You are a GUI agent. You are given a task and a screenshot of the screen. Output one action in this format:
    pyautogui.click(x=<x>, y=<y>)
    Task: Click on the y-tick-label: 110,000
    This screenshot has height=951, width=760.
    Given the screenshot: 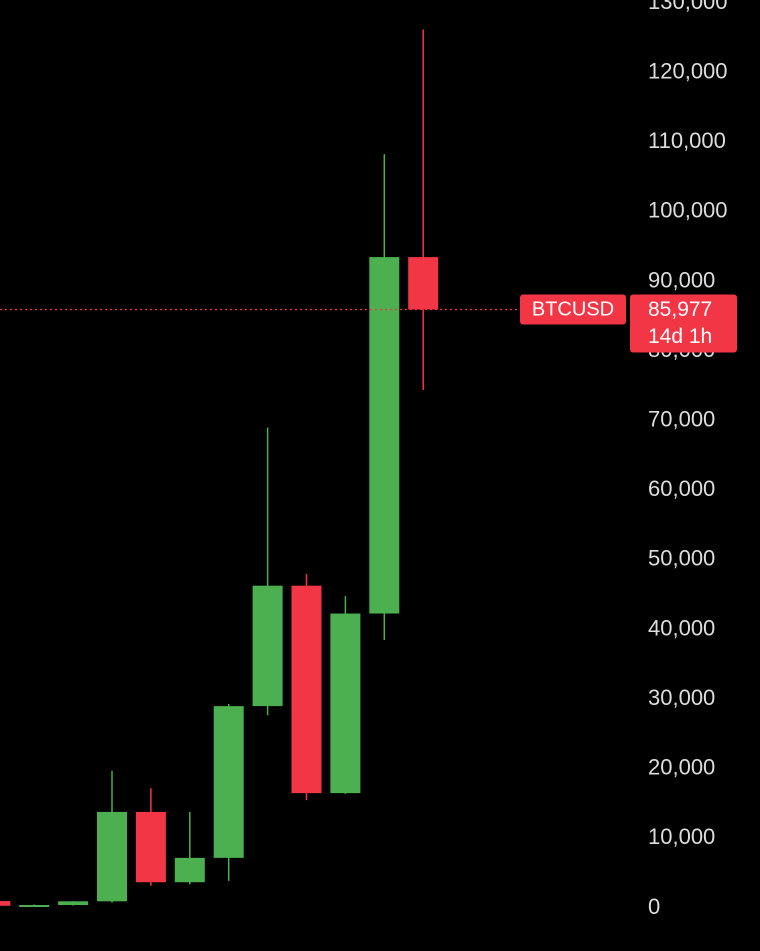 What is the action you would take?
    pyautogui.click(x=687, y=140)
    